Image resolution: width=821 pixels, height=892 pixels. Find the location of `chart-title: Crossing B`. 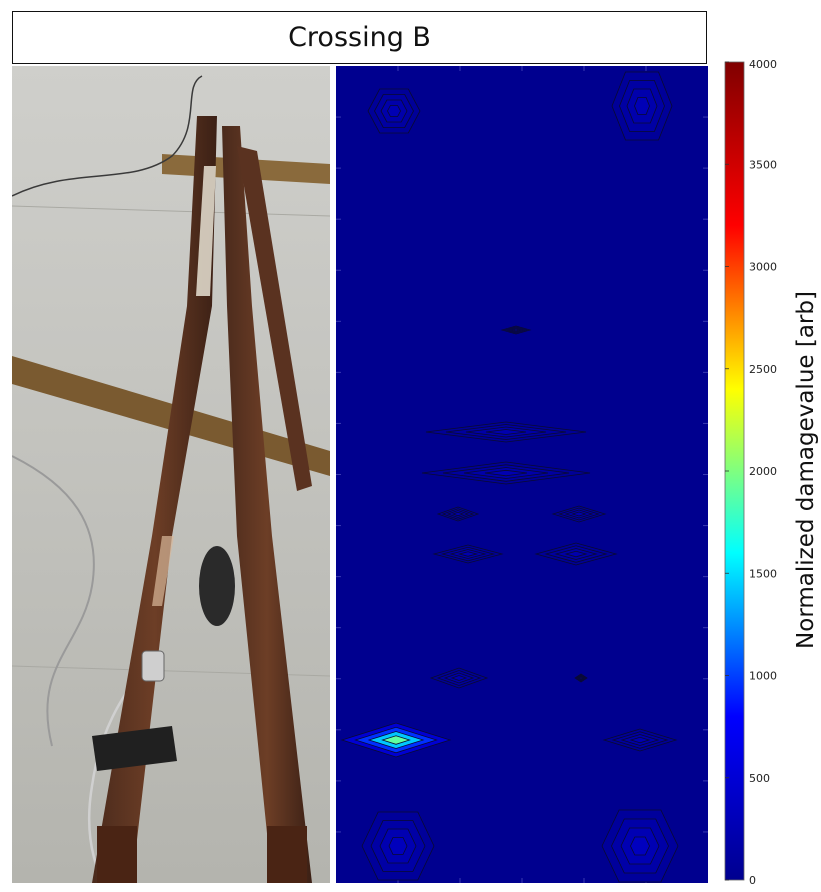

chart-title: Crossing B is located at coordinates (359, 37).